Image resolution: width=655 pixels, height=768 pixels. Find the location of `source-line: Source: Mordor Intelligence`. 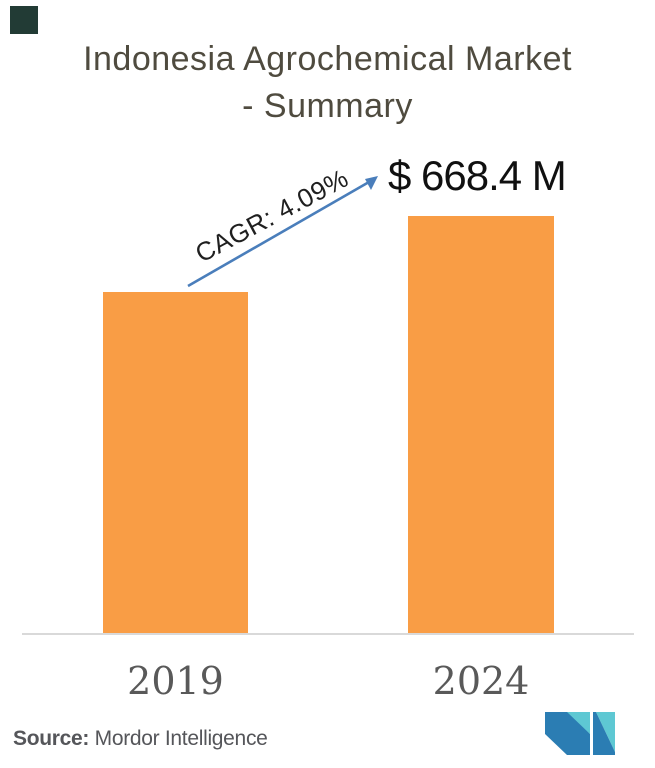

source-line: Source: Mordor Intelligence is located at coordinates (140, 739).